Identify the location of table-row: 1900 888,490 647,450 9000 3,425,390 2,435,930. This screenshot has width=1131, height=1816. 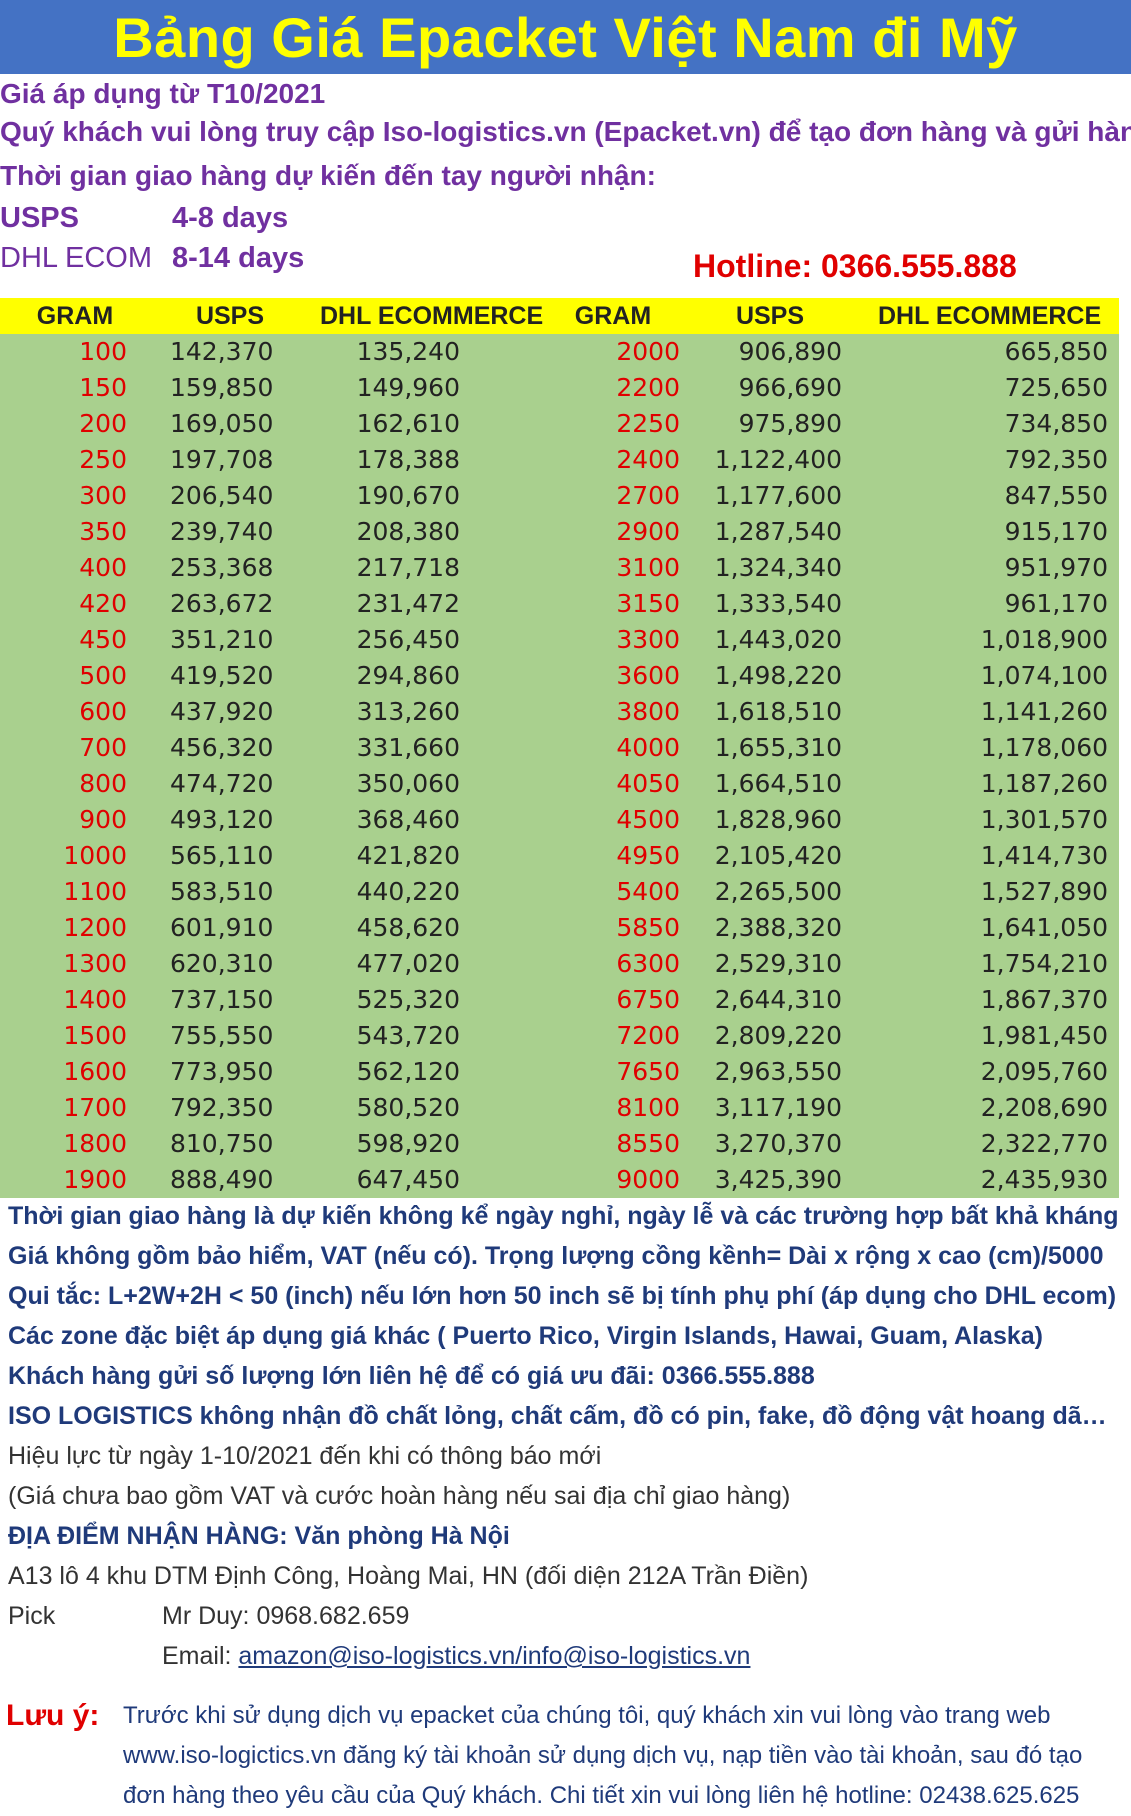
(559, 1180).